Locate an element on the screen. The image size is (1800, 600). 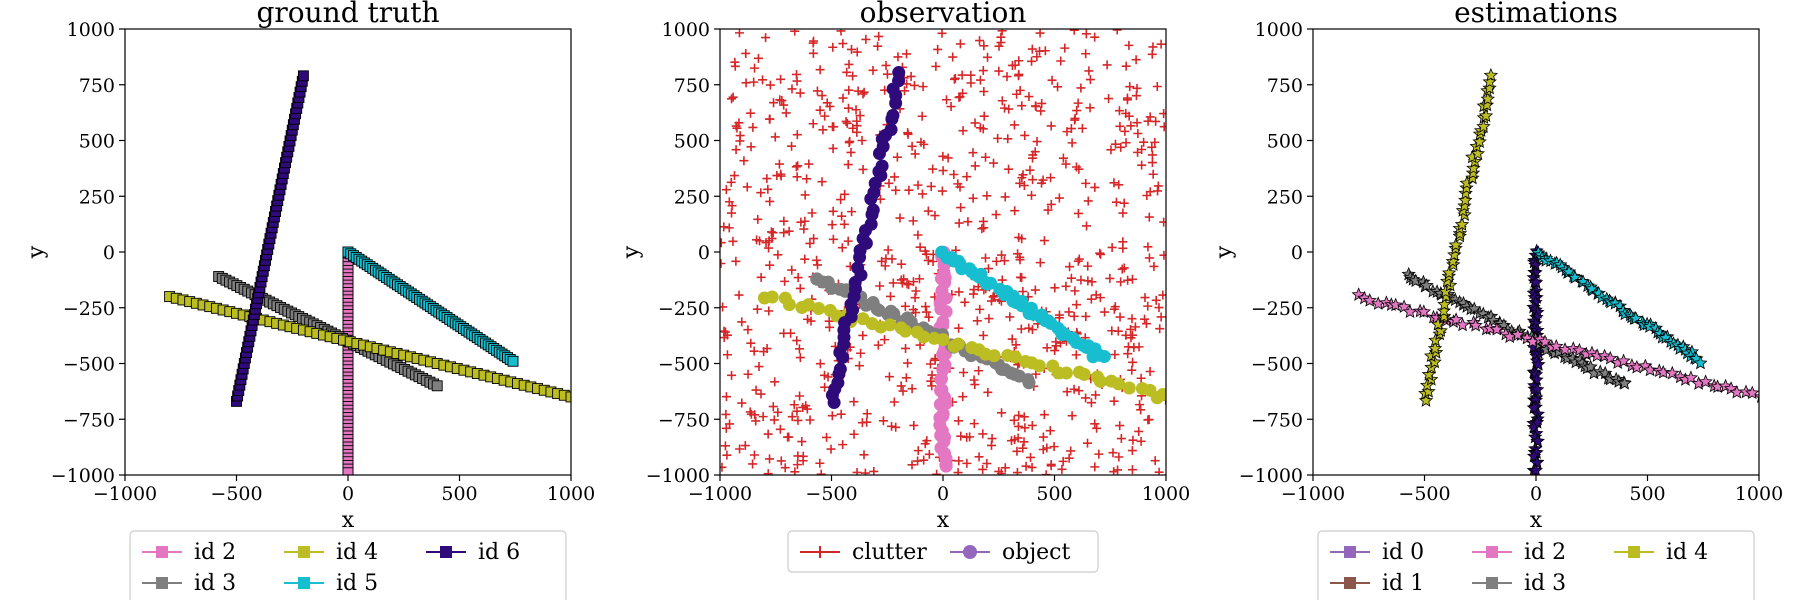
y-tick-label: −250 is located at coordinates (1277, 309).